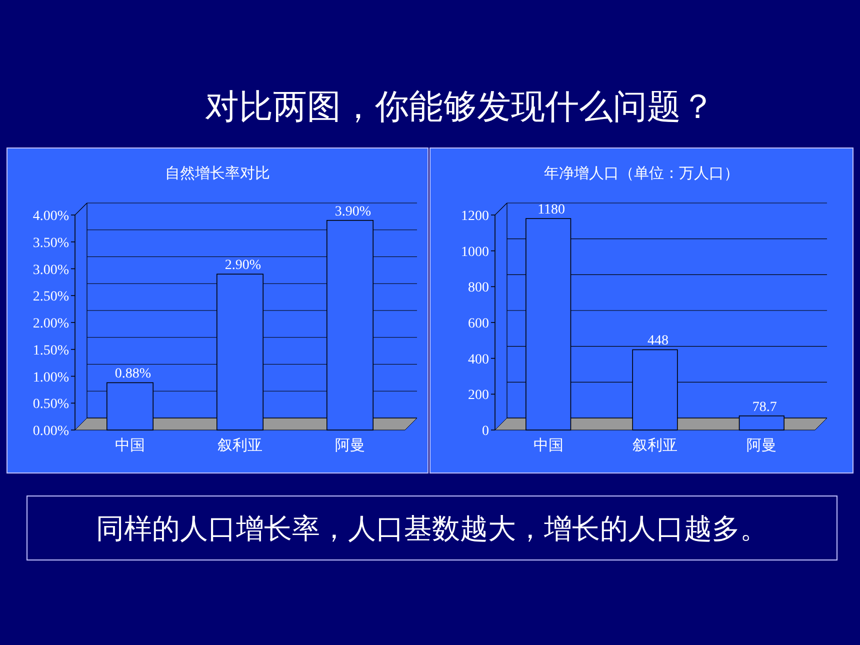 This screenshot has width=860, height=645. What do you see at coordinates (51, 270) in the screenshot?
I see `y-tick-label: 3.00%` at bounding box center [51, 270].